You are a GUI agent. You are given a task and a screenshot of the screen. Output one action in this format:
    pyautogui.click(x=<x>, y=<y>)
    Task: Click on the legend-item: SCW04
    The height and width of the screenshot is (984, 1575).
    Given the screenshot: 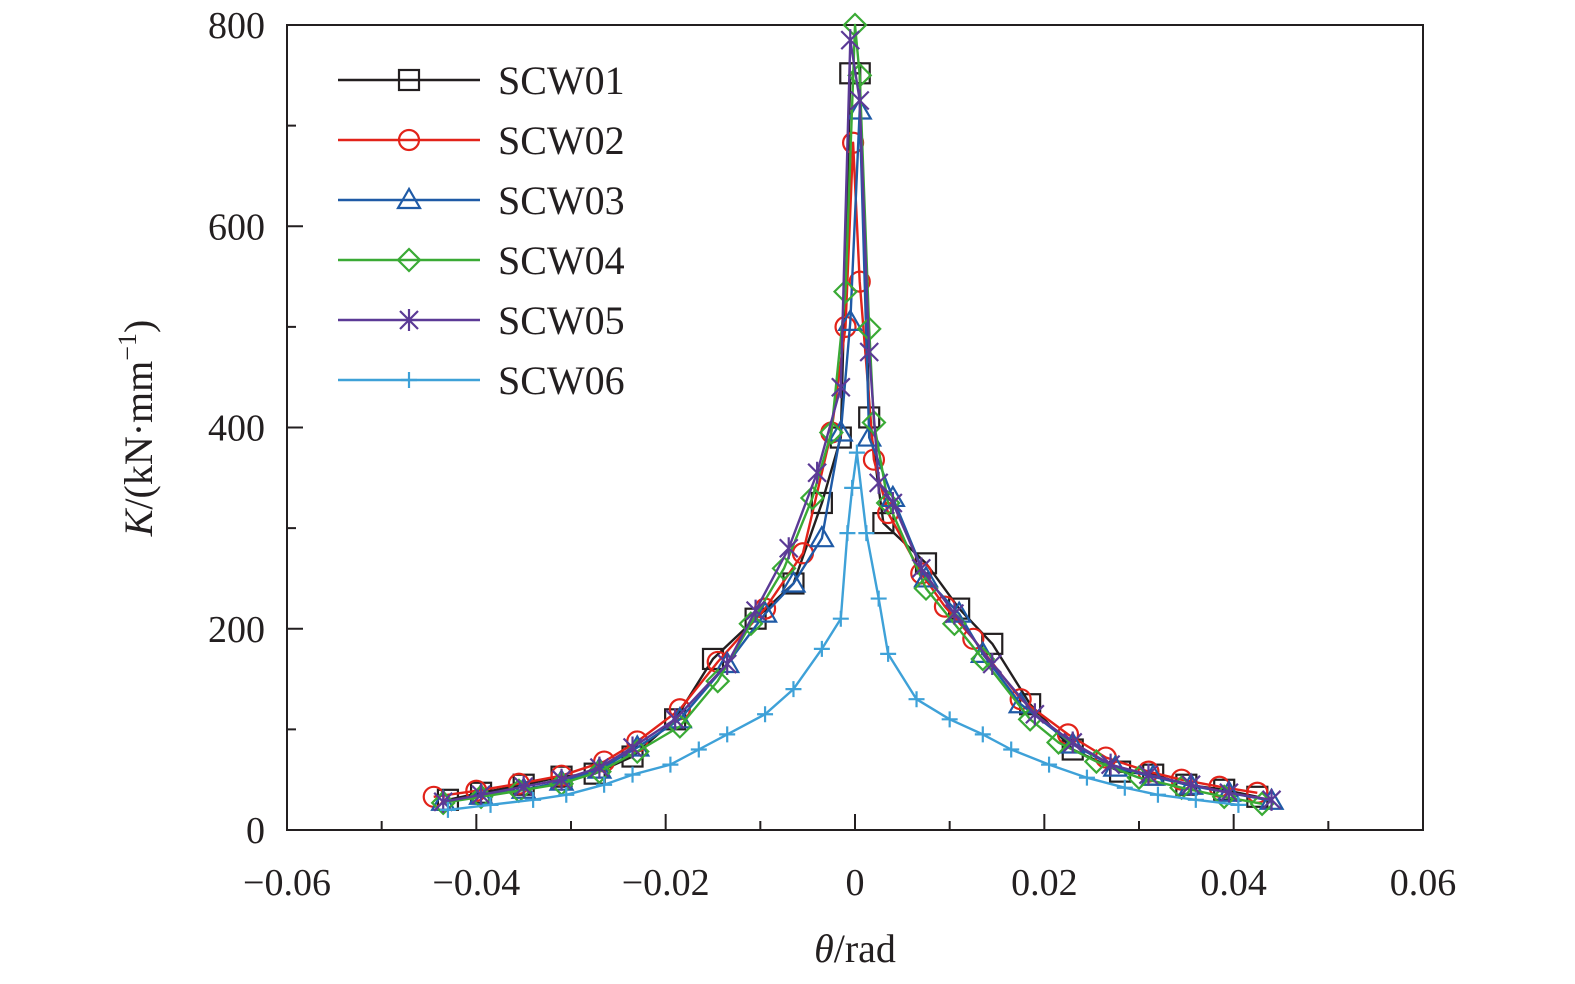 What is the action you would take?
    pyautogui.click(x=481, y=260)
    